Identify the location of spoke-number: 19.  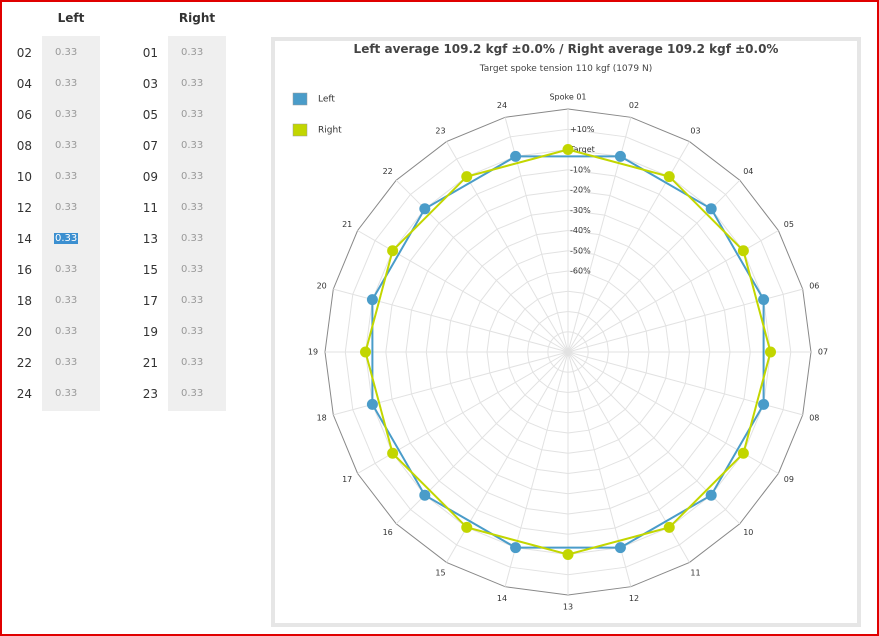
(150, 332).